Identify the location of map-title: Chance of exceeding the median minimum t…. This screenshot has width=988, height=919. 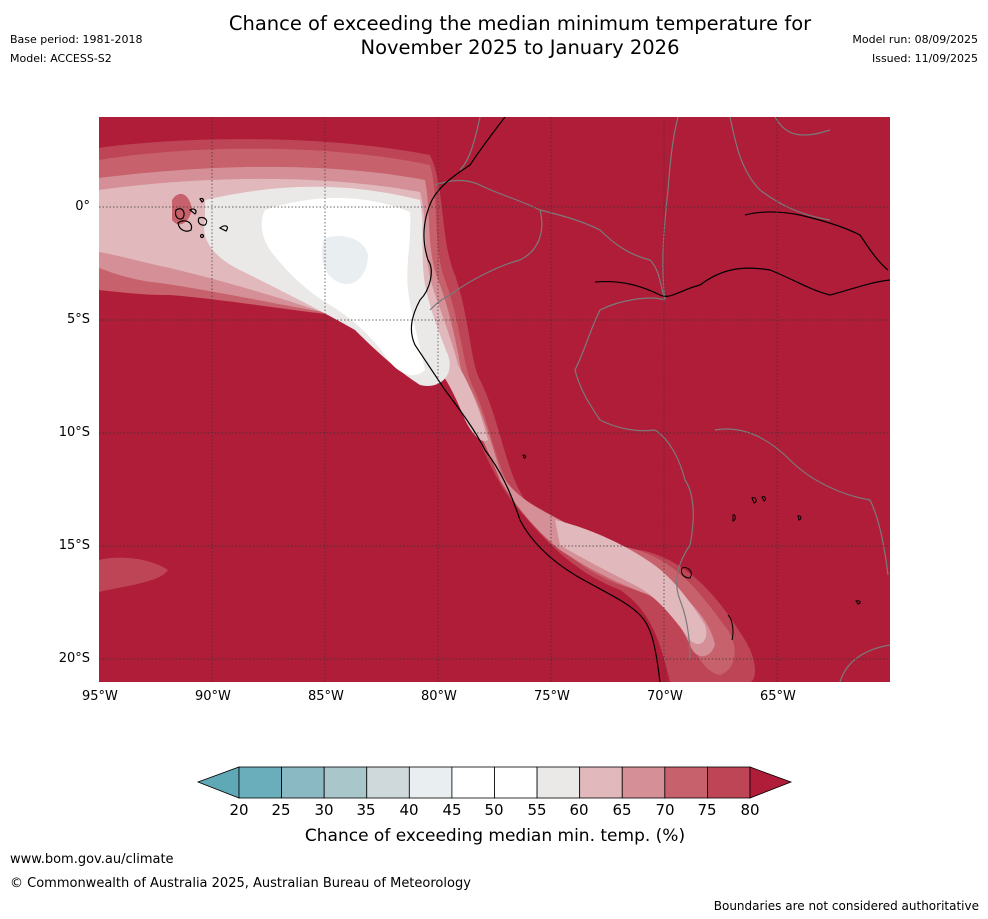
(494, 36).